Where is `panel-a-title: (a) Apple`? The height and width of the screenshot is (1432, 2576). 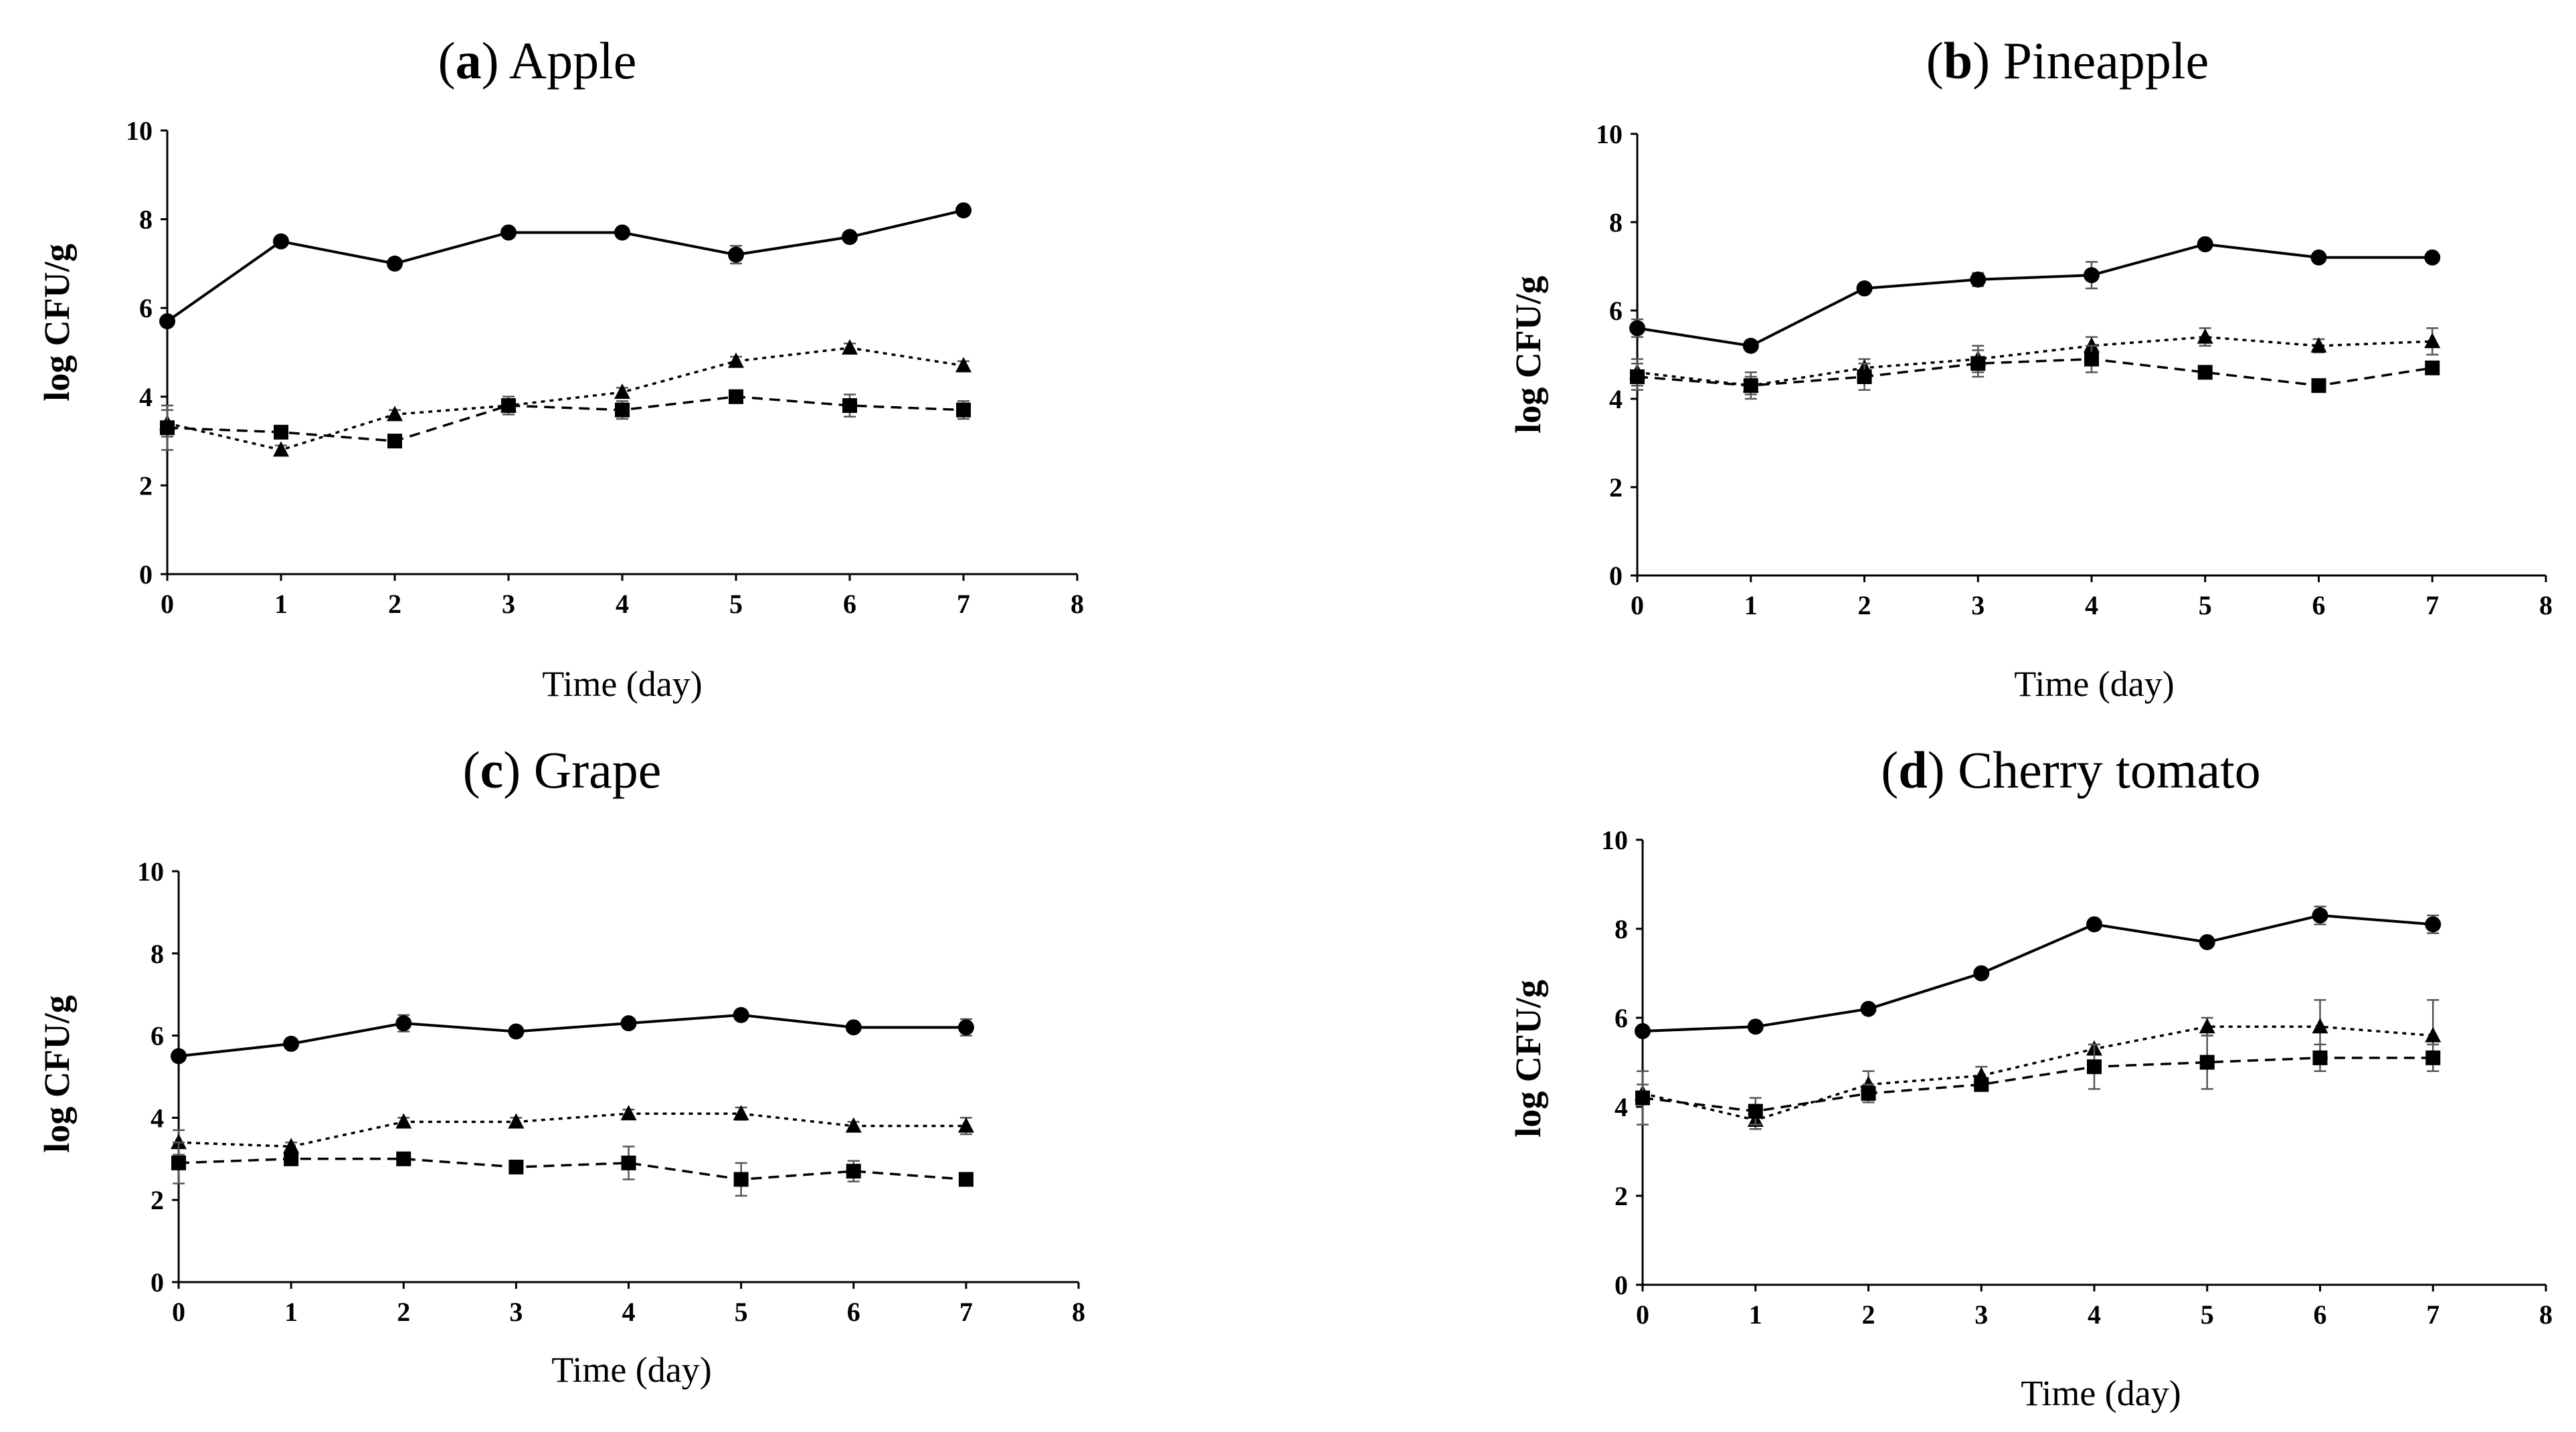 panel-a-title: (a) Apple is located at coordinates (537, 60).